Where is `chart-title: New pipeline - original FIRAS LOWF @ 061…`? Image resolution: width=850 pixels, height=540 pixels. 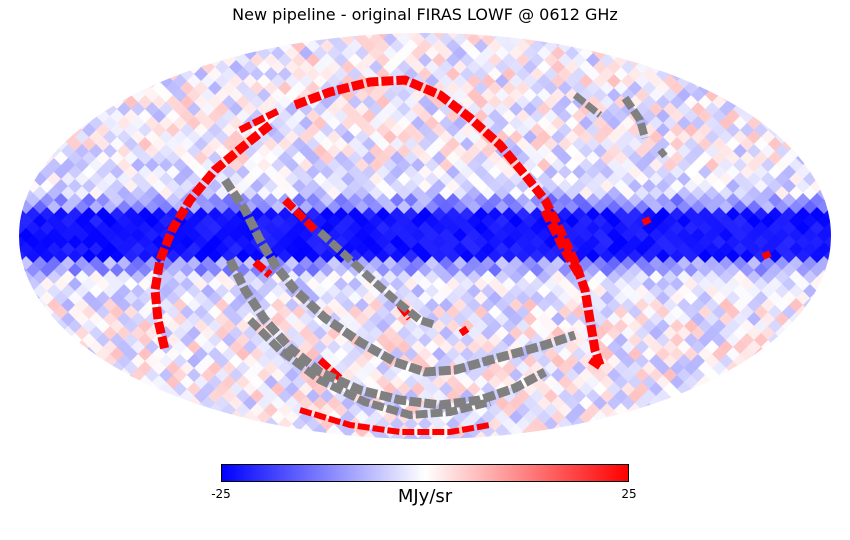 chart-title: New pipeline - original FIRAS LOWF @ 061… is located at coordinates (425, 14).